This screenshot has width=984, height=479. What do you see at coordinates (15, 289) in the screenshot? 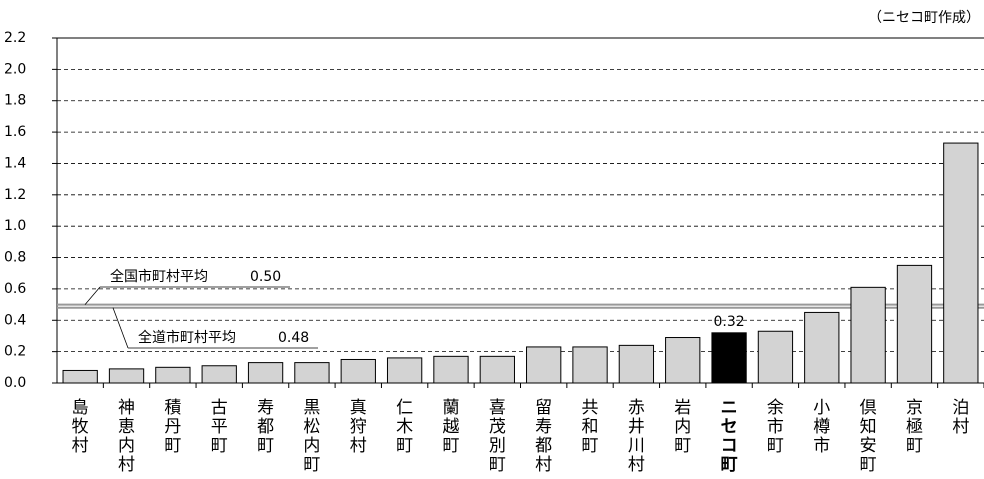
I see `y-tick-label: 0.6` at bounding box center [15, 289].